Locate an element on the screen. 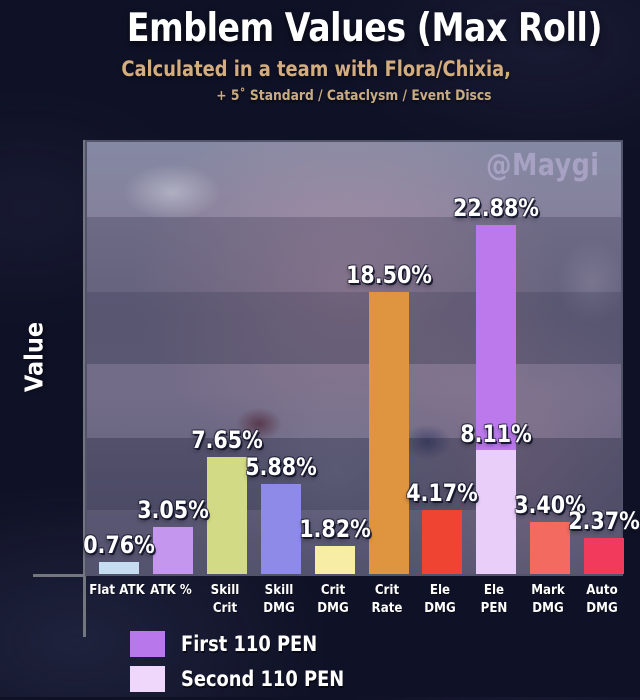 The height and width of the screenshot is (700, 640). y-axis-line is located at coordinates (84, 388).